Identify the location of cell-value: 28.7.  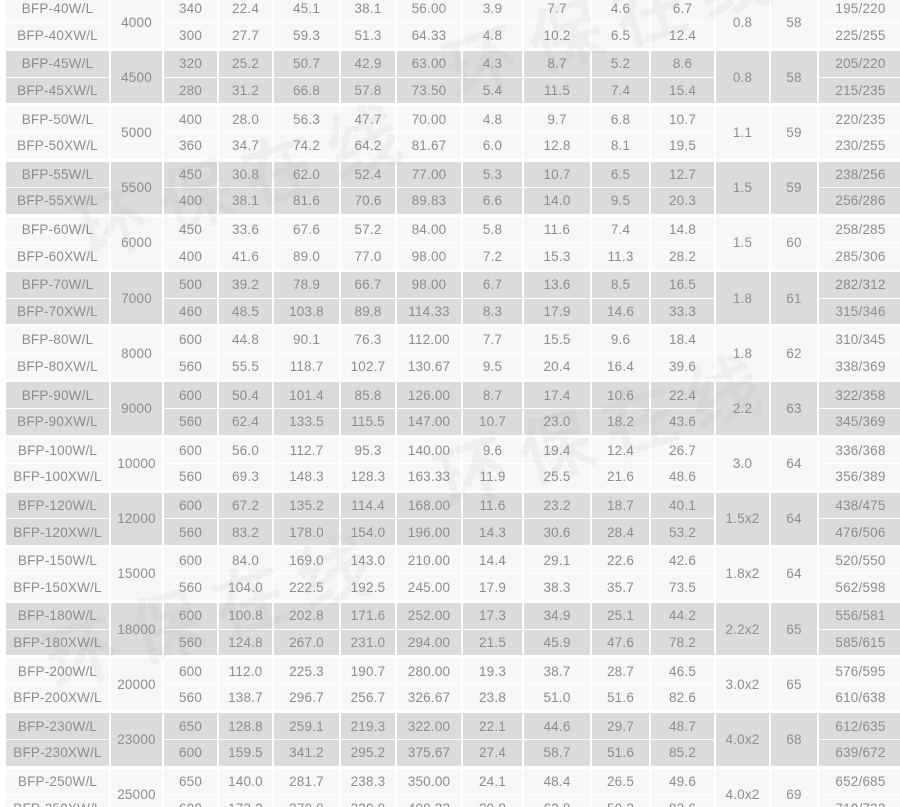
(621, 670).